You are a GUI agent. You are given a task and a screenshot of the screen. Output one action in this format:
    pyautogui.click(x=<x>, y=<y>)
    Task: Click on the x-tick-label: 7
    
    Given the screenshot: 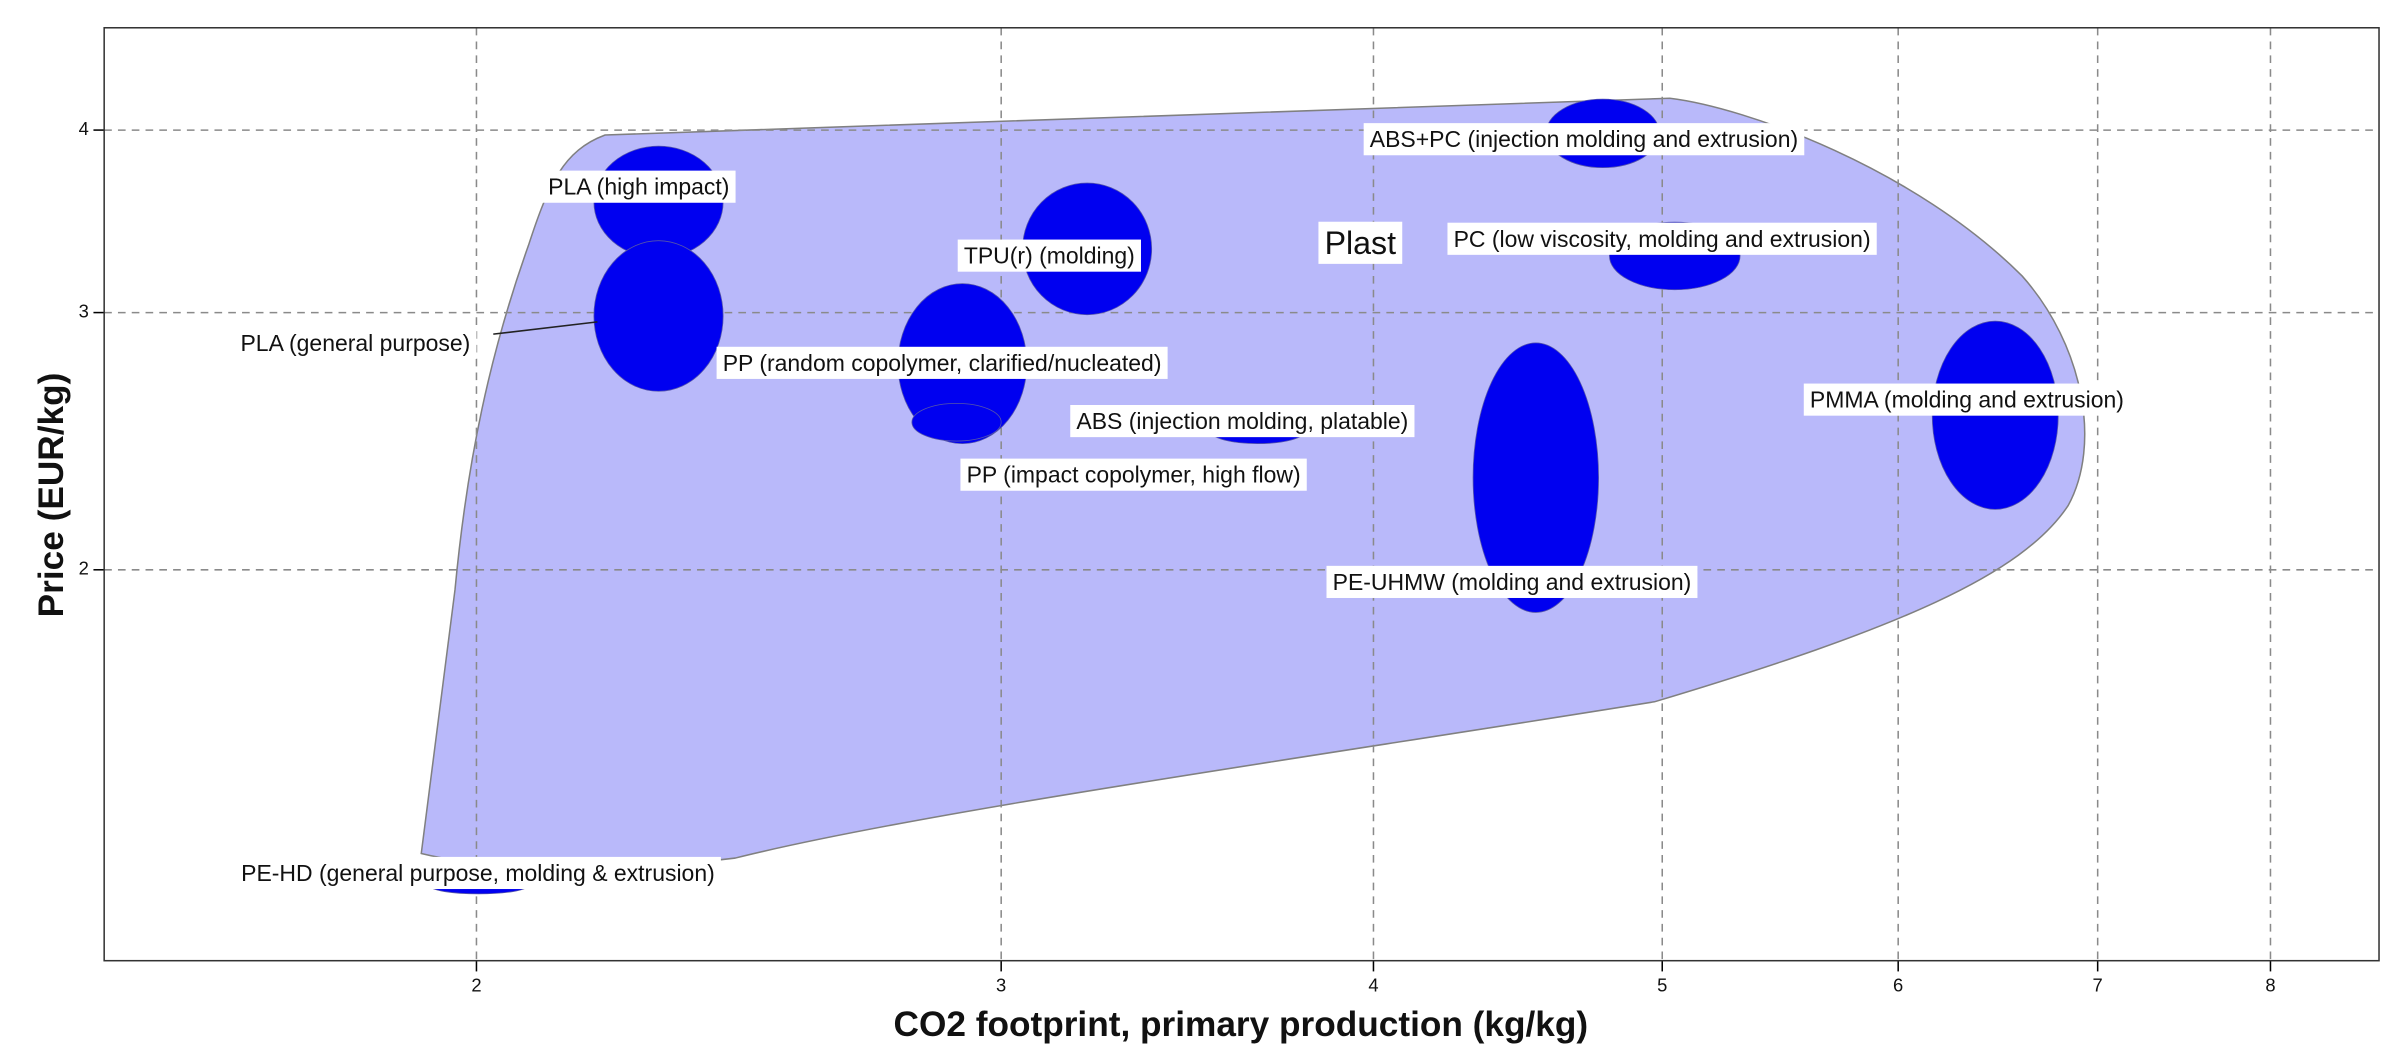 What is the action you would take?
    pyautogui.click(x=2098, y=985)
    